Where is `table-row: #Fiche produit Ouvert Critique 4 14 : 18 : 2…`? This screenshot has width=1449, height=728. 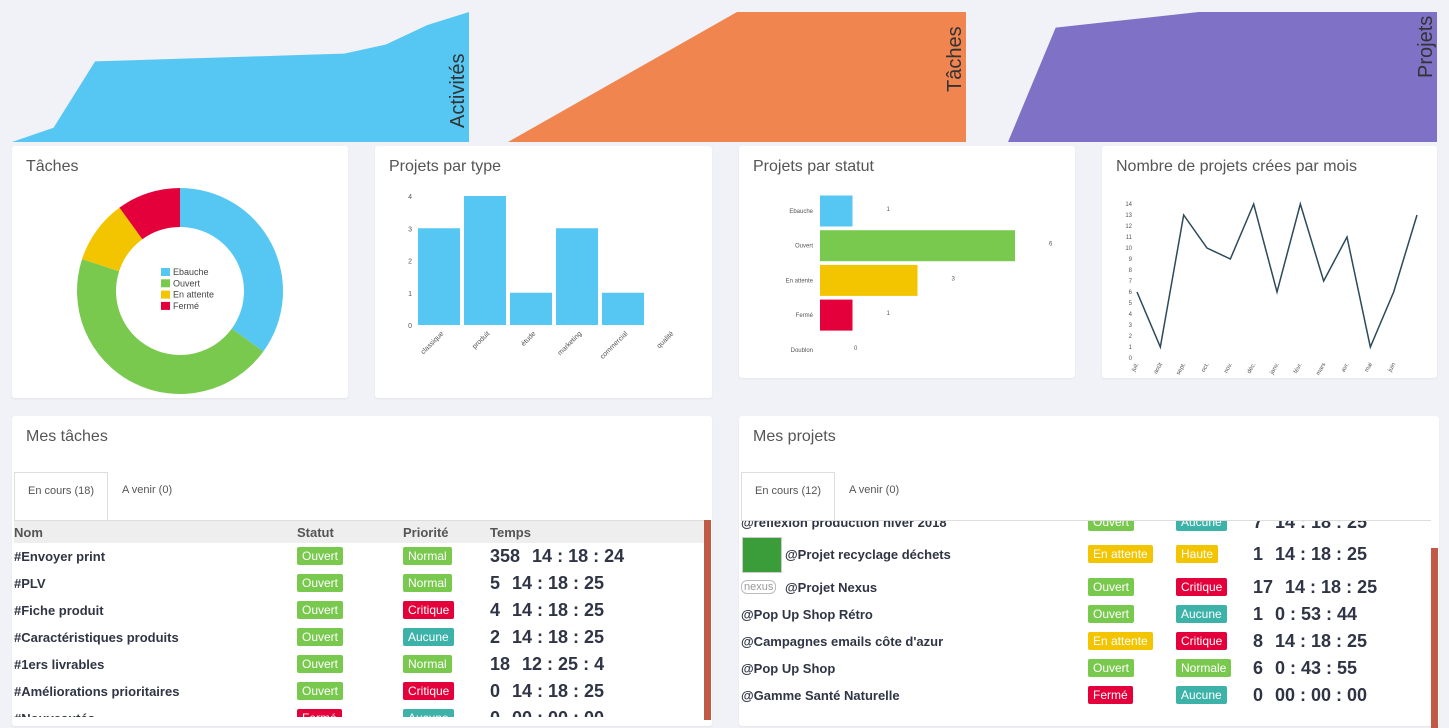 table-row: #Fiche produit Ouvert Critique 4 14 : 18 : 2… is located at coordinates (359, 610).